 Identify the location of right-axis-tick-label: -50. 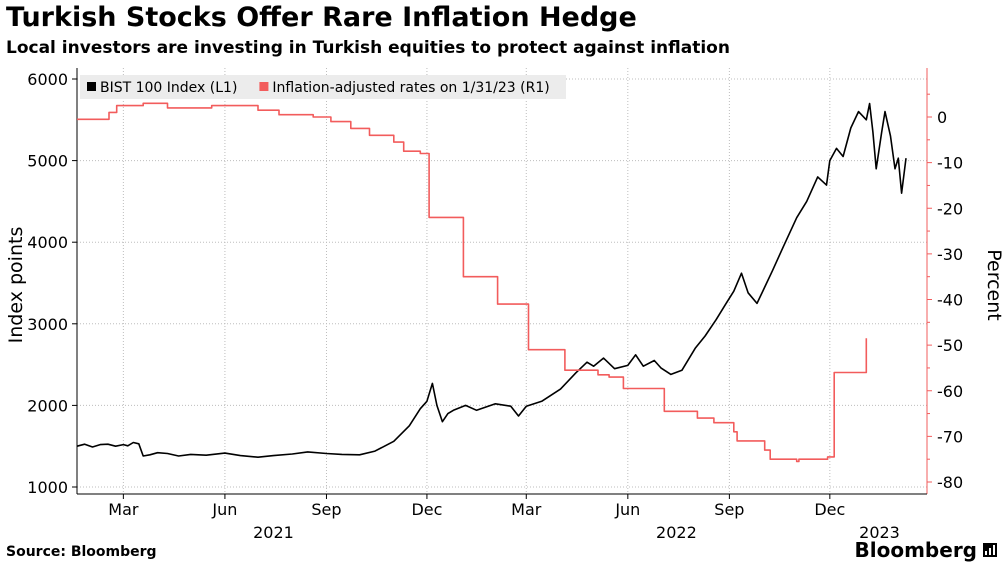
(950, 345).